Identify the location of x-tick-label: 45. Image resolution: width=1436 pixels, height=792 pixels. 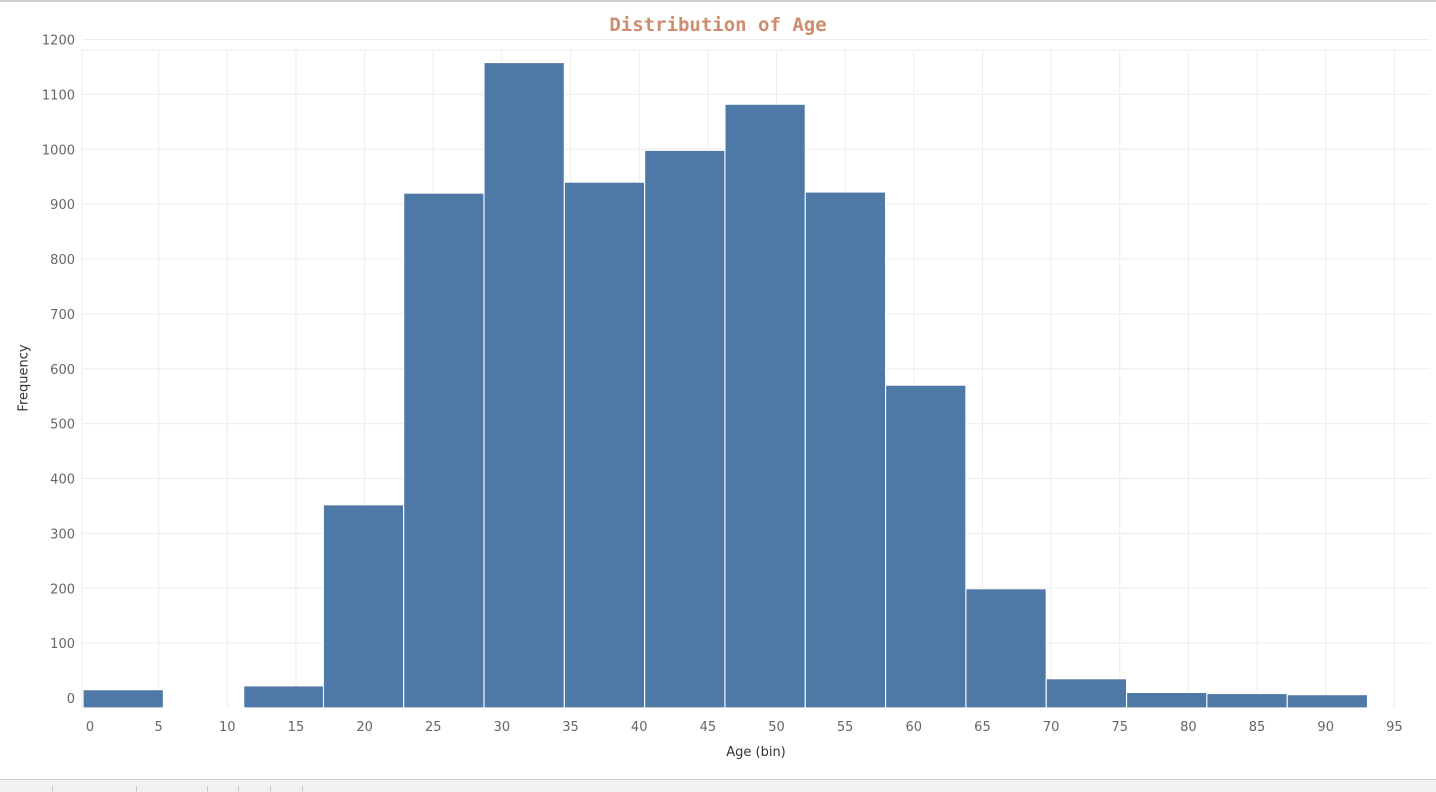
(708, 727).